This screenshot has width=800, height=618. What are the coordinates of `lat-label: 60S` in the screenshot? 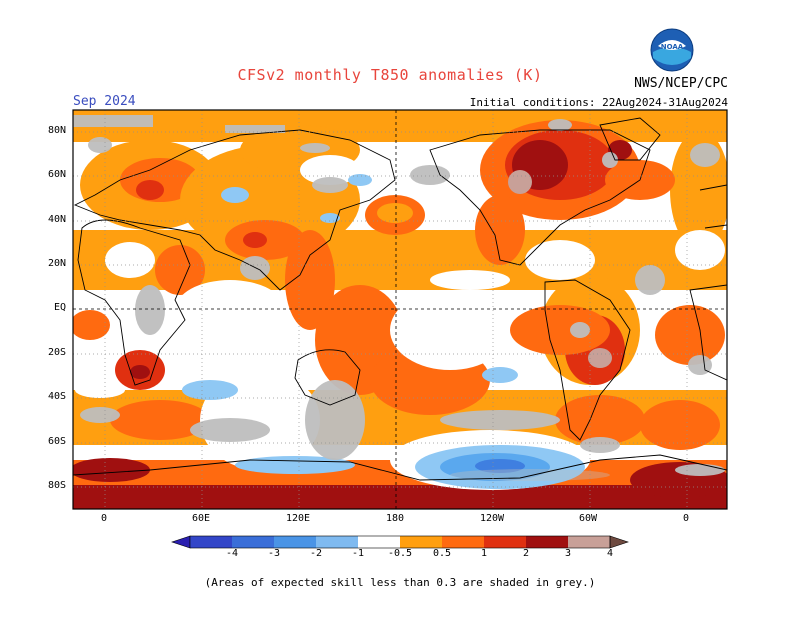 It's located at (56, 441).